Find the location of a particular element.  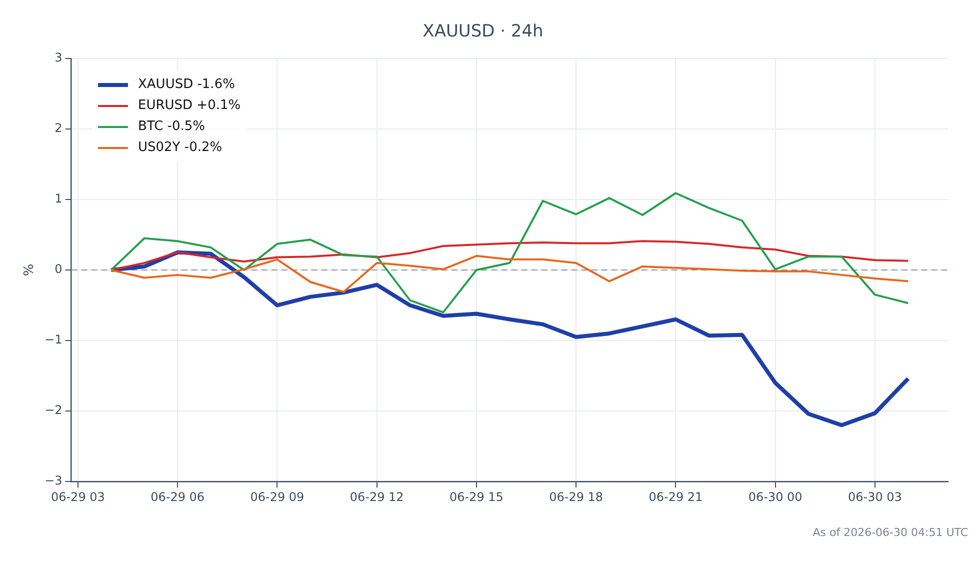

x-tick-label: 06-29 12 is located at coordinates (377, 497).